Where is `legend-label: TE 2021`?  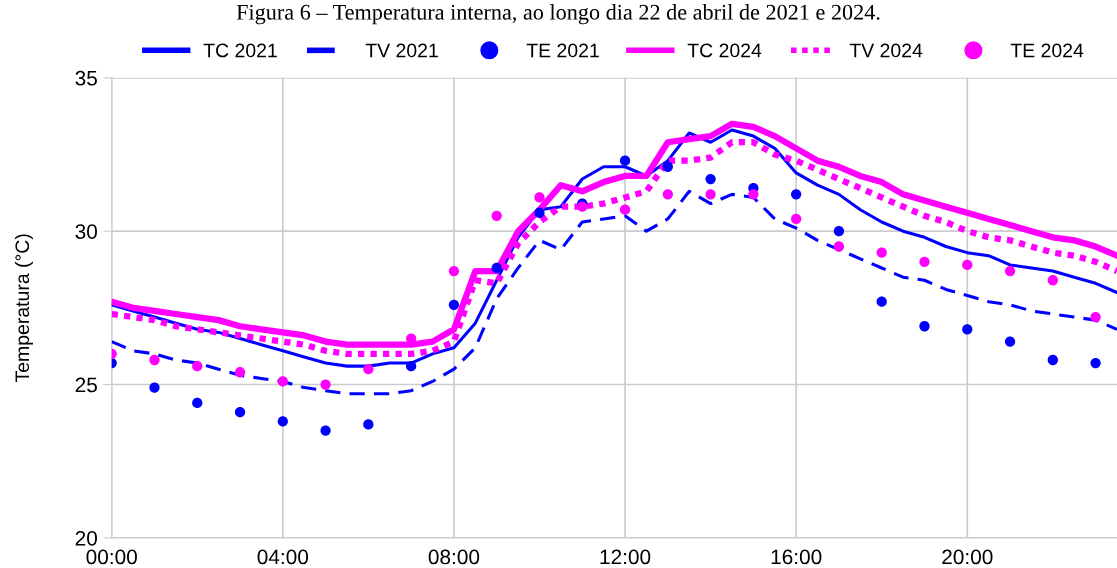 legend-label: TE 2021 is located at coordinates (562, 50).